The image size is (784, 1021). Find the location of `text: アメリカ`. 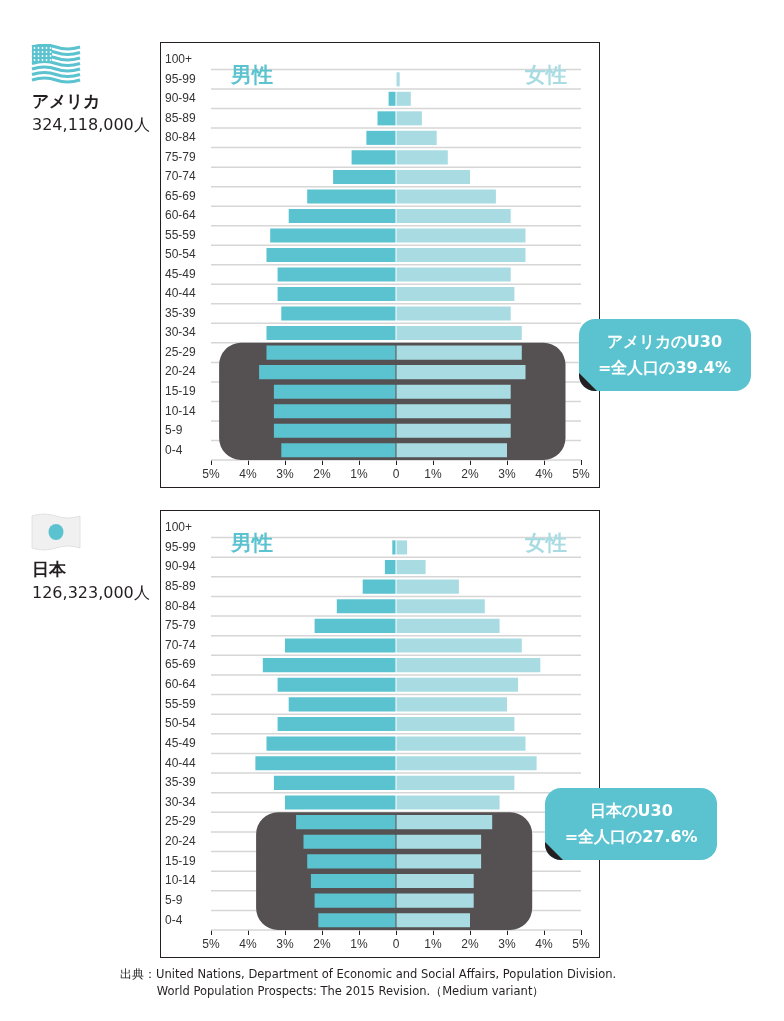

text: アメリカ is located at coordinates (66, 101).